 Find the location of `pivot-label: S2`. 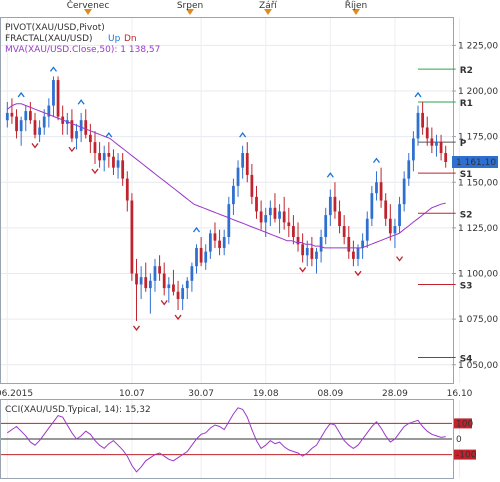

pivot-label: S2 is located at coordinates (466, 215).